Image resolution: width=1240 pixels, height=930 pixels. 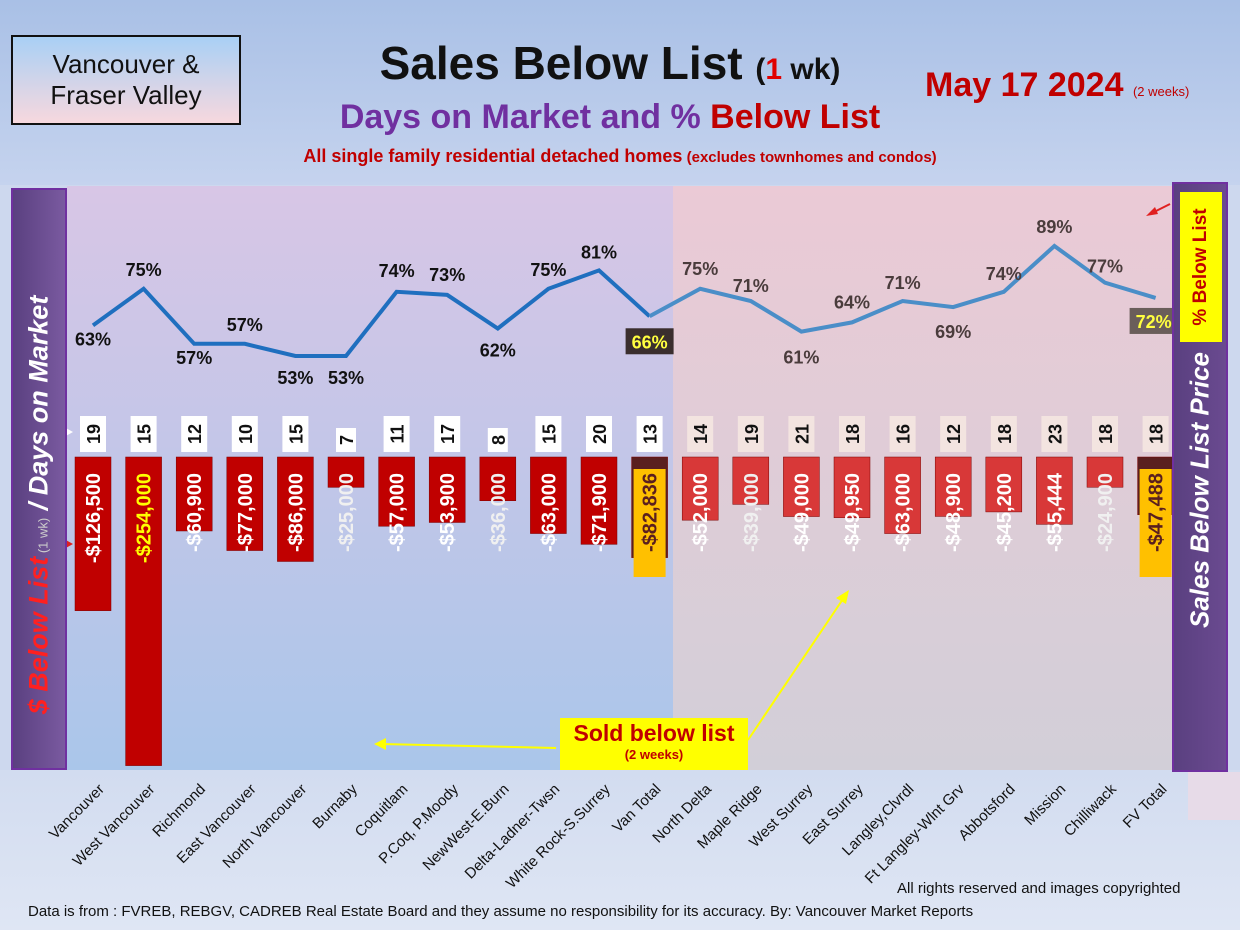 I want to click on dom-label-5: 7, so click(x=347, y=440).